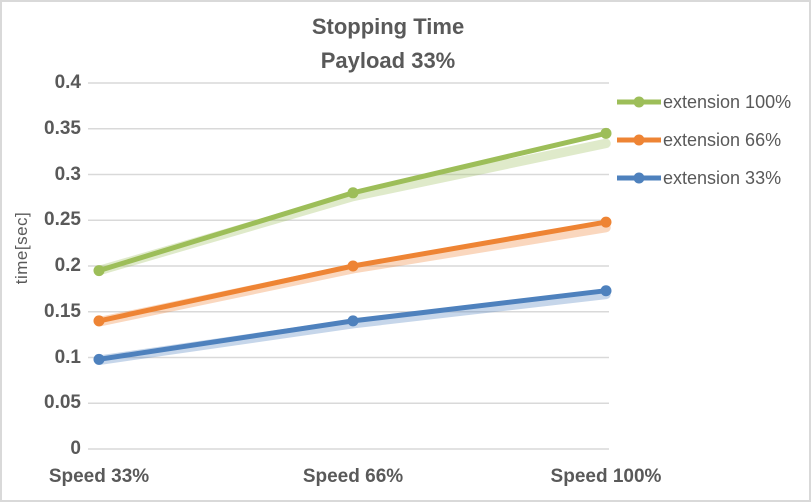 This screenshot has width=811, height=502. Describe the element at coordinates (722, 139) in the screenshot. I see `legend-label: extension 66%` at that location.